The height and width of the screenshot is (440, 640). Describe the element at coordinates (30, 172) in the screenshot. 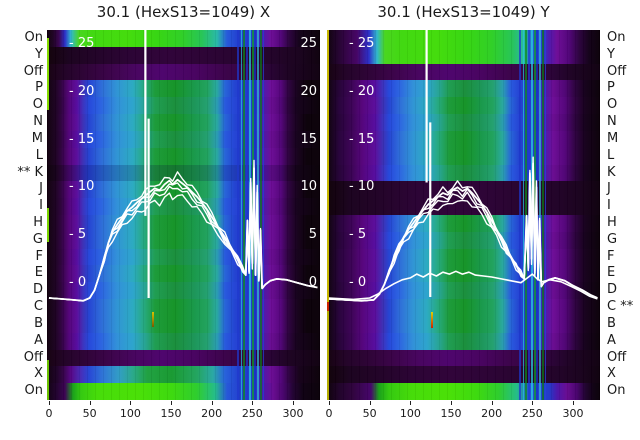

I see `row-label-k-8: ** K` at that location.